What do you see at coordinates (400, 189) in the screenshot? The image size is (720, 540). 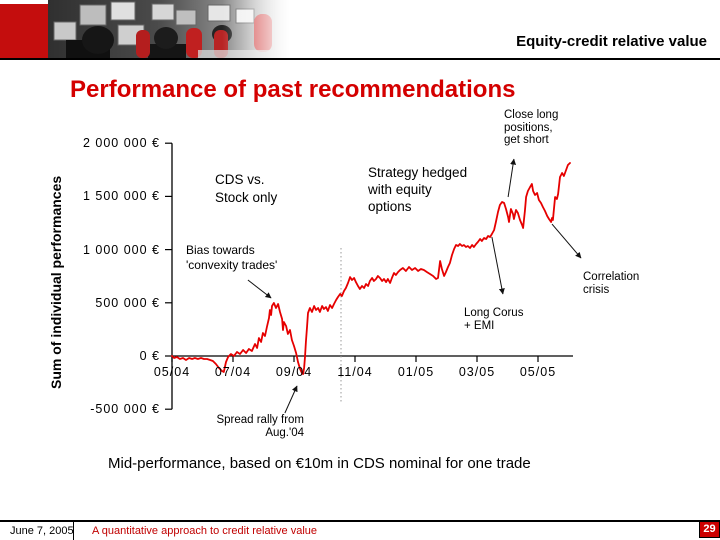 I see `annotation-line: with equity` at bounding box center [400, 189].